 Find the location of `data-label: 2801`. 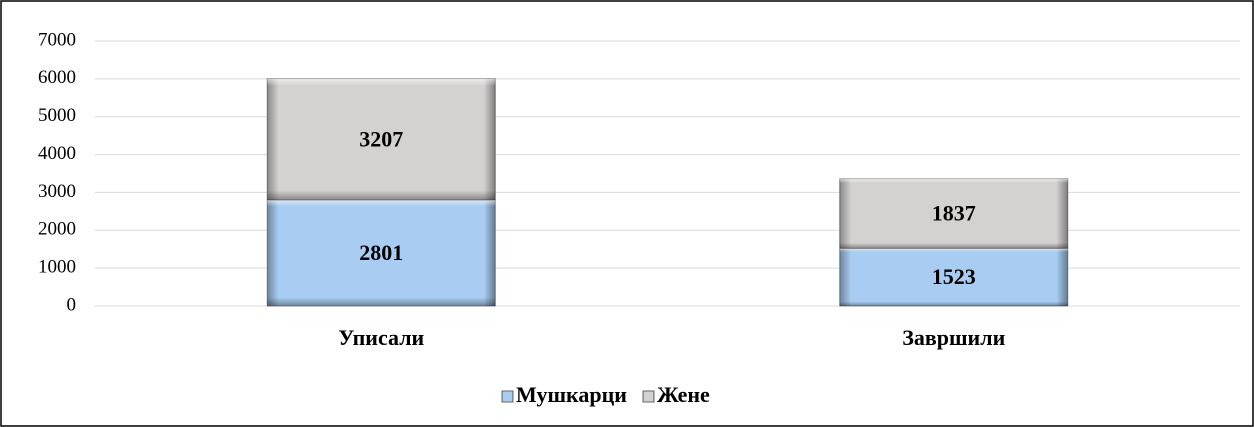

data-label: 2801 is located at coordinates (381, 252).